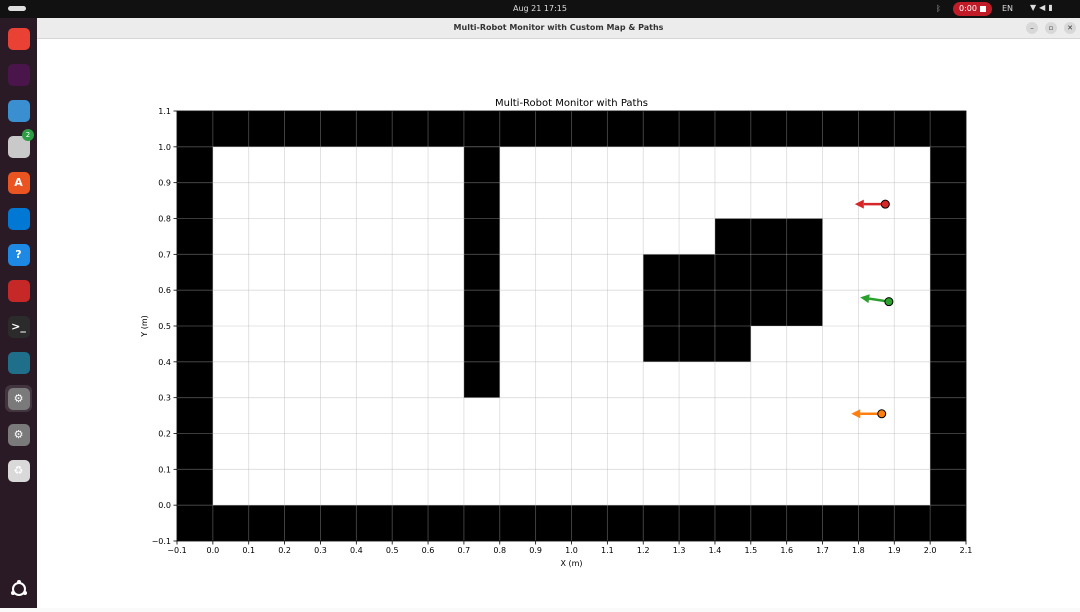  I want to click on trash-icon: ♻, so click(18, 470).